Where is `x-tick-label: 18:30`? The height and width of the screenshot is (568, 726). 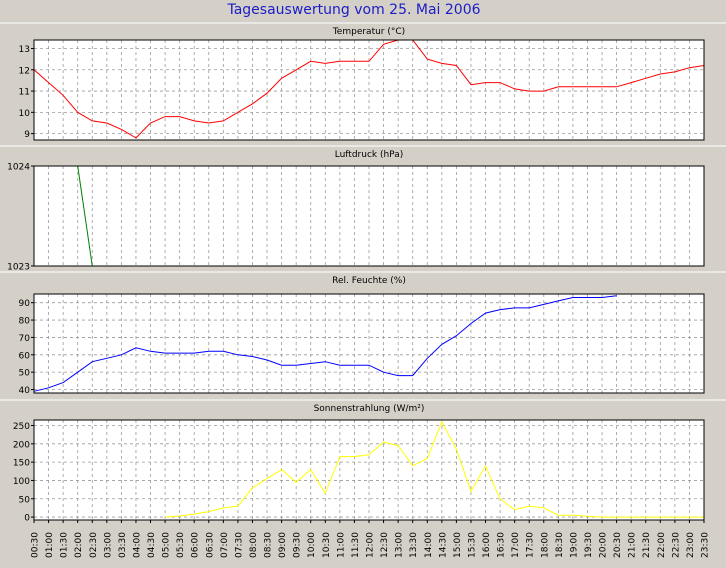
x-tick-label: 18:30 is located at coordinates (560, 545).